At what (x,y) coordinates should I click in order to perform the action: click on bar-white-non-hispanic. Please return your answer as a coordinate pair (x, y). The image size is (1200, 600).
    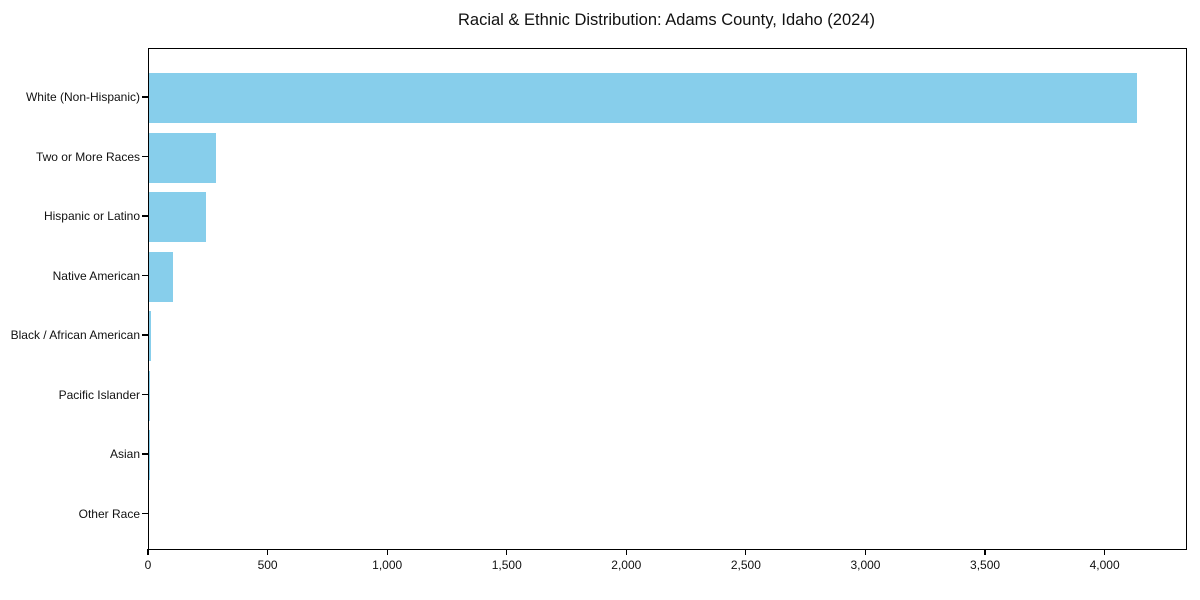
    Looking at the image, I should click on (643, 98).